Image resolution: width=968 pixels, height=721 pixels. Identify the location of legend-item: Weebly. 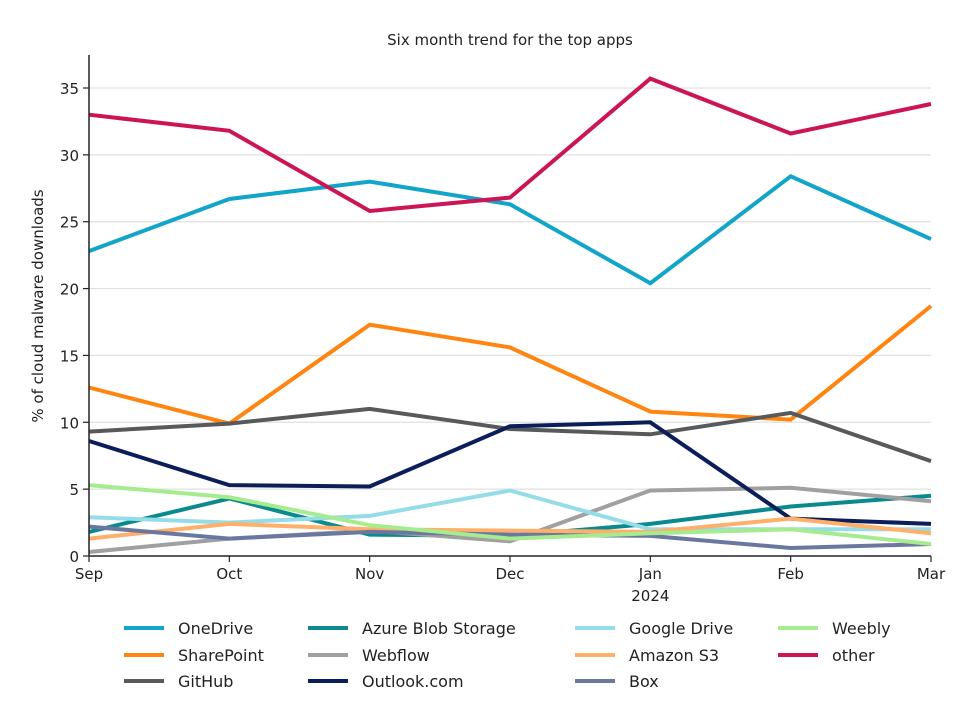
(834, 628).